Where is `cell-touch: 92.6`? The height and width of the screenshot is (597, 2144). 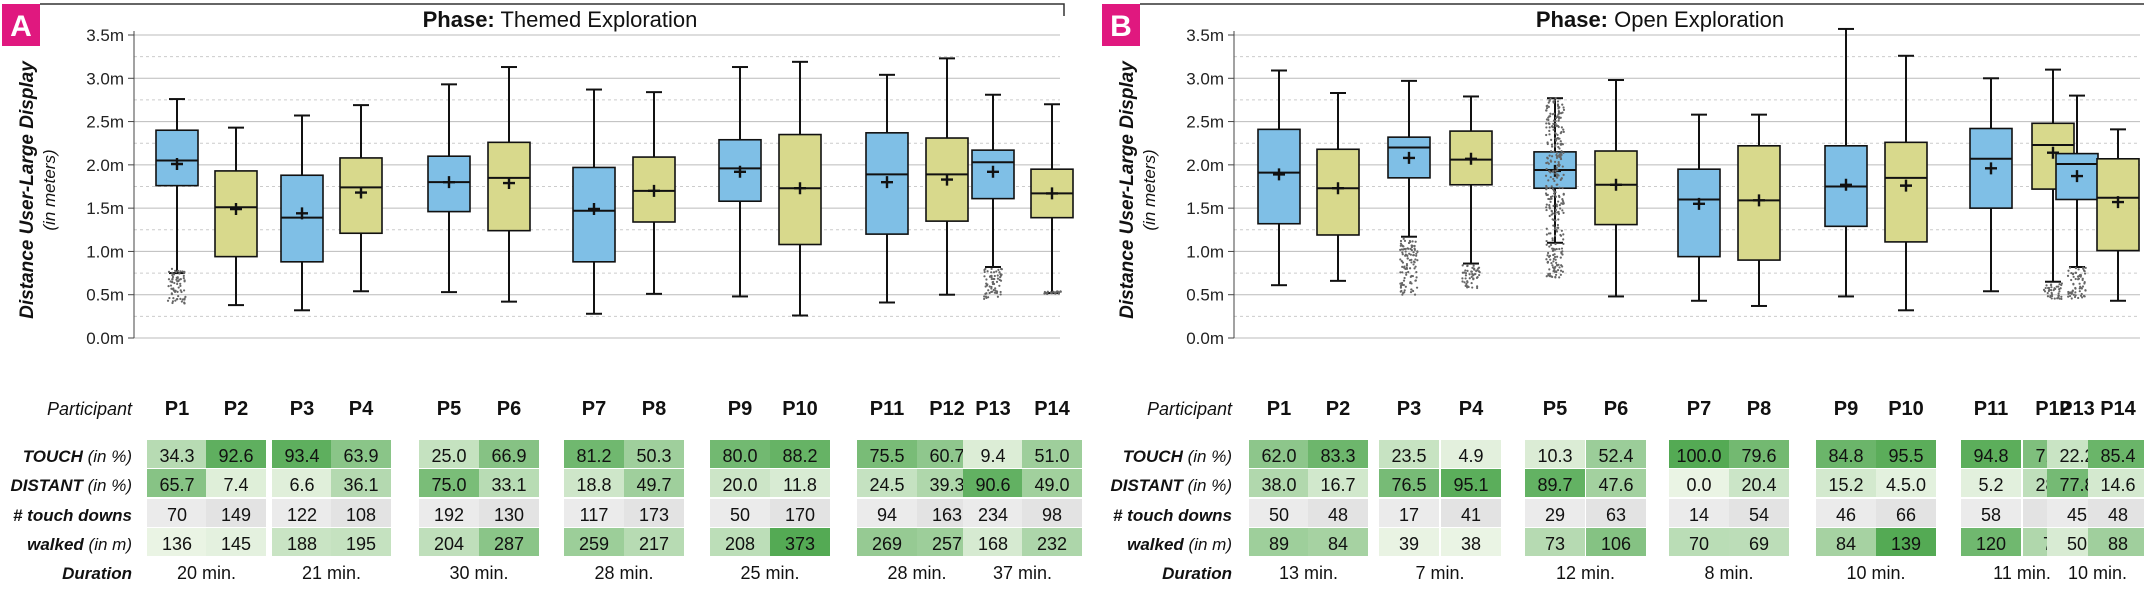
cell-touch: 92.6 is located at coordinates (235, 456).